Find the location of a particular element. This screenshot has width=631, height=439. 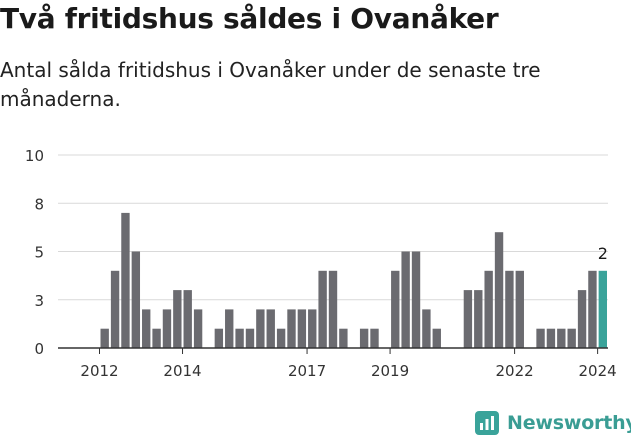

y-tick-label: 10 is located at coordinates (34, 156).